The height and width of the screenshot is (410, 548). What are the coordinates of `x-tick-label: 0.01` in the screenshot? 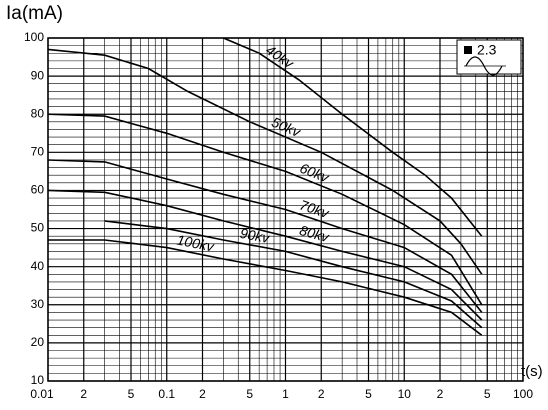 It's located at (42, 394).